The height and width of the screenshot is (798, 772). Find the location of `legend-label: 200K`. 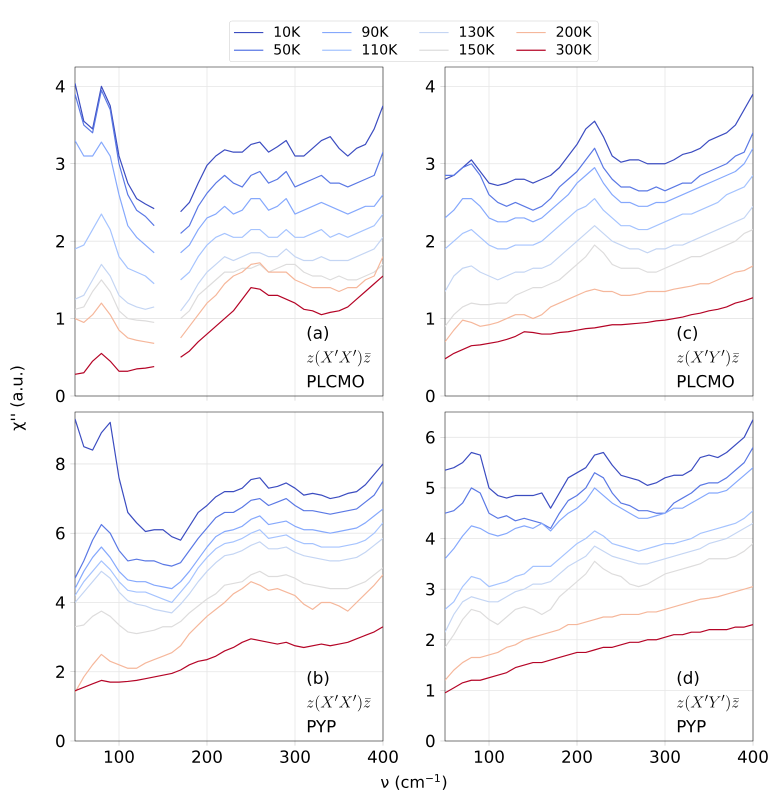

legend-label: 200K is located at coordinates (574, 31).